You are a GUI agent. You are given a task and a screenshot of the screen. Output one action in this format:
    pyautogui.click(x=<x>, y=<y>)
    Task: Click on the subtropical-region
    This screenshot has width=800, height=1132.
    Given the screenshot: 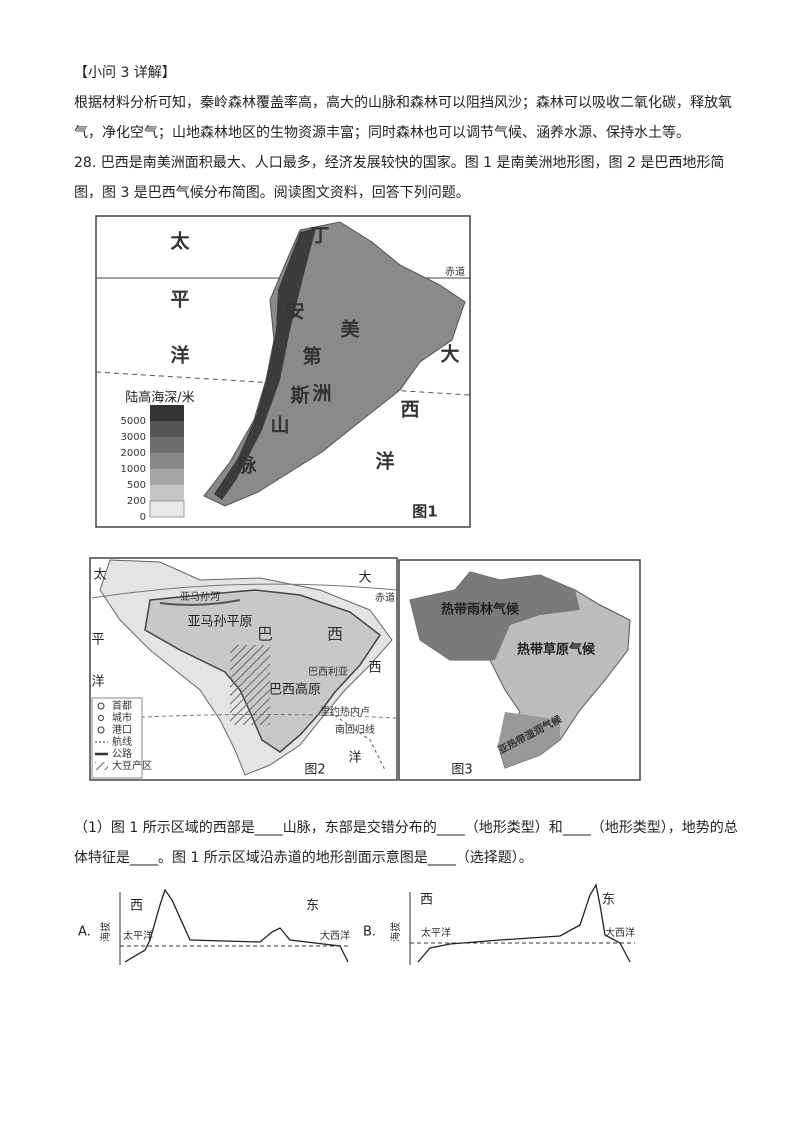 What is the action you would take?
    pyautogui.click(x=529, y=740)
    